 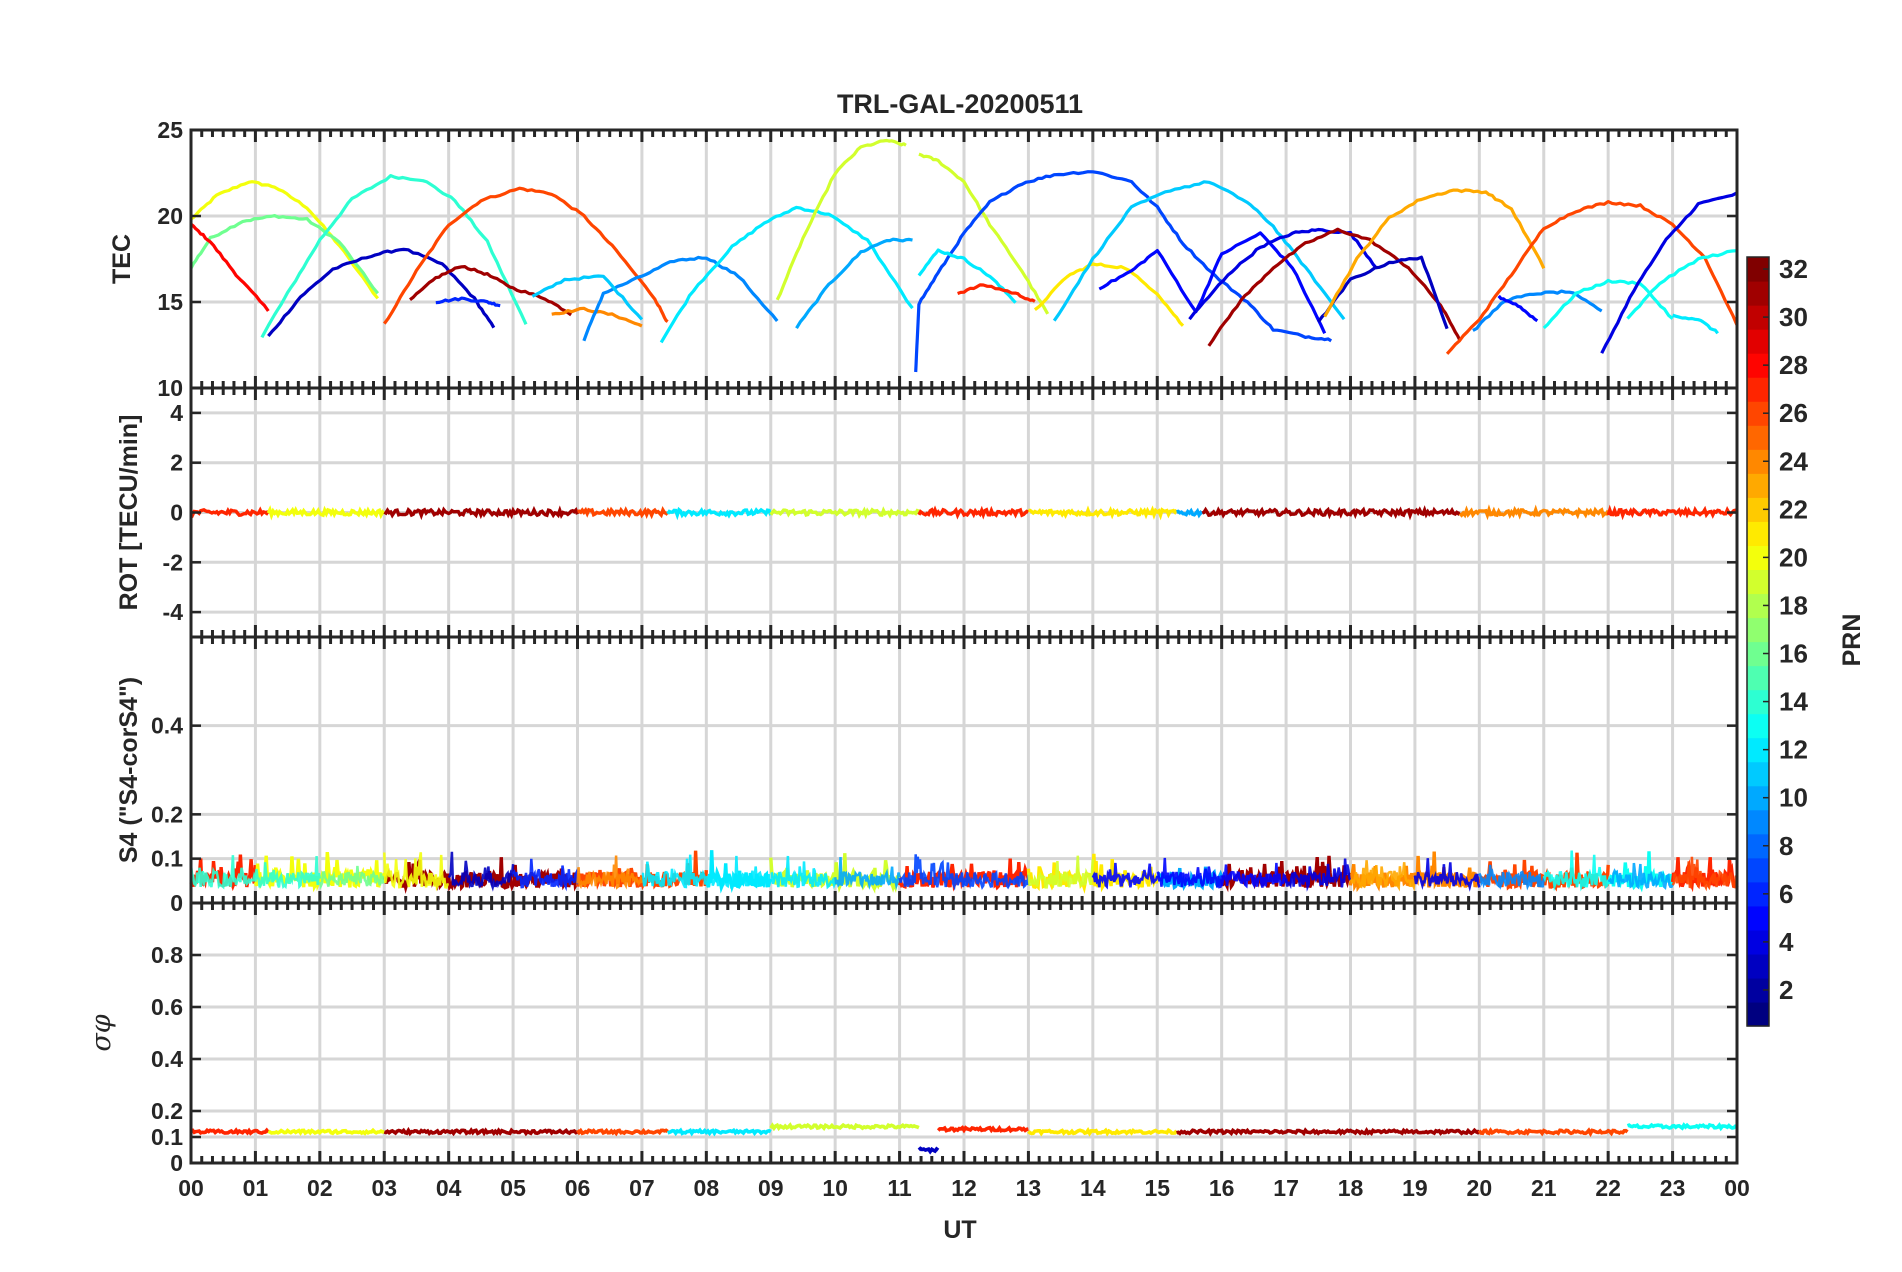 What do you see at coordinates (835, 1188) in the screenshot?
I see `x-tick-label: 10` at bounding box center [835, 1188].